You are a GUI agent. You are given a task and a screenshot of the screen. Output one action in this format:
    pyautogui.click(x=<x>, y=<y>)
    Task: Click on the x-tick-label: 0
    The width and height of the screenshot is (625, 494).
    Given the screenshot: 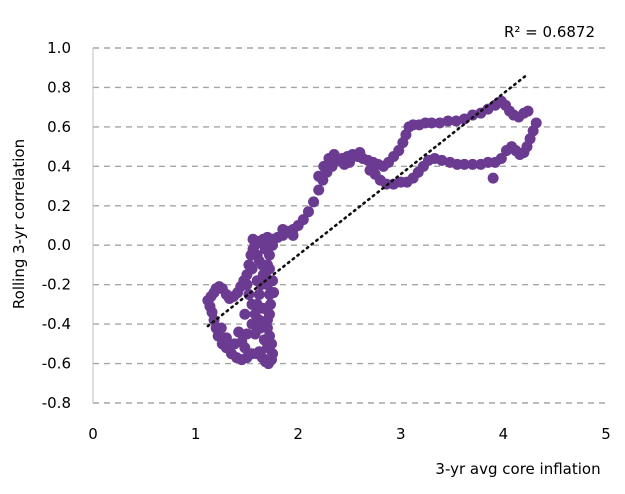 What is the action you would take?
    pyautogui.click(x=93, y=434)
    